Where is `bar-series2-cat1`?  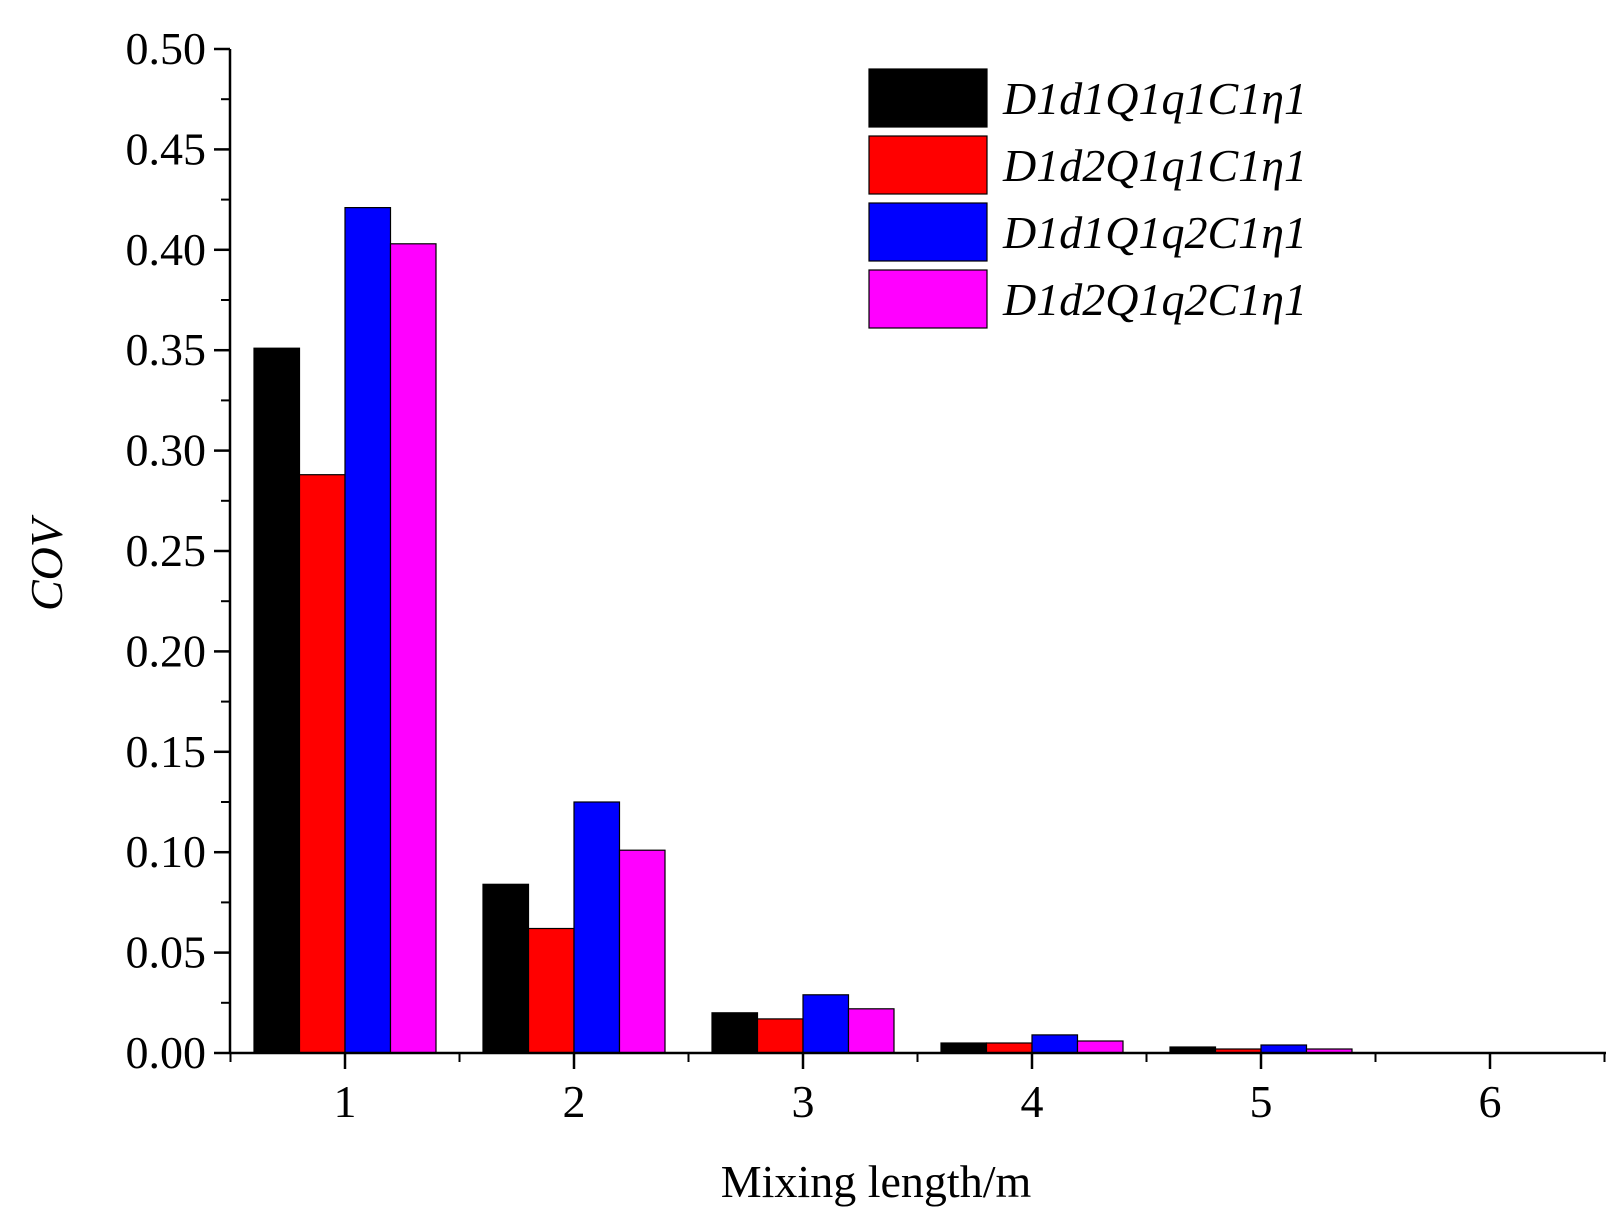
bar-series2-cat1 is located at coordinates (322, 764).